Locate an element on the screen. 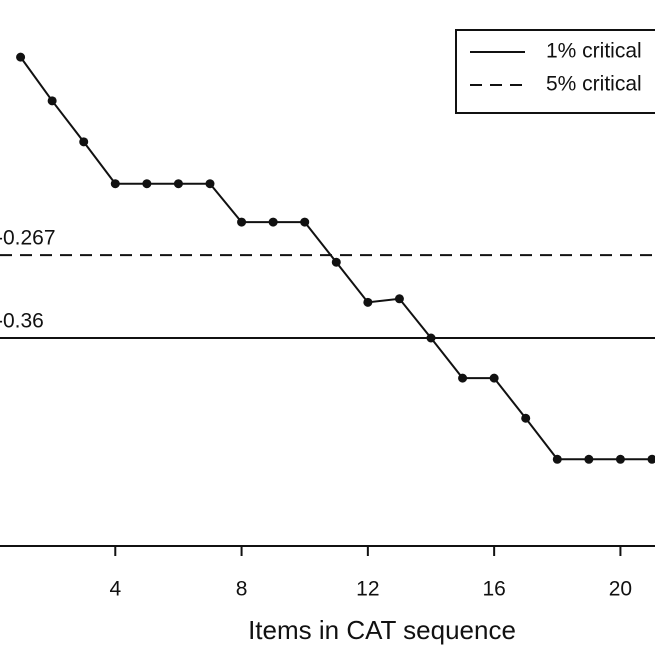 The width and height of the screenshot is (655, 655). x-axis-label: Items in CAT sequence is located at coordinates (382, 630).